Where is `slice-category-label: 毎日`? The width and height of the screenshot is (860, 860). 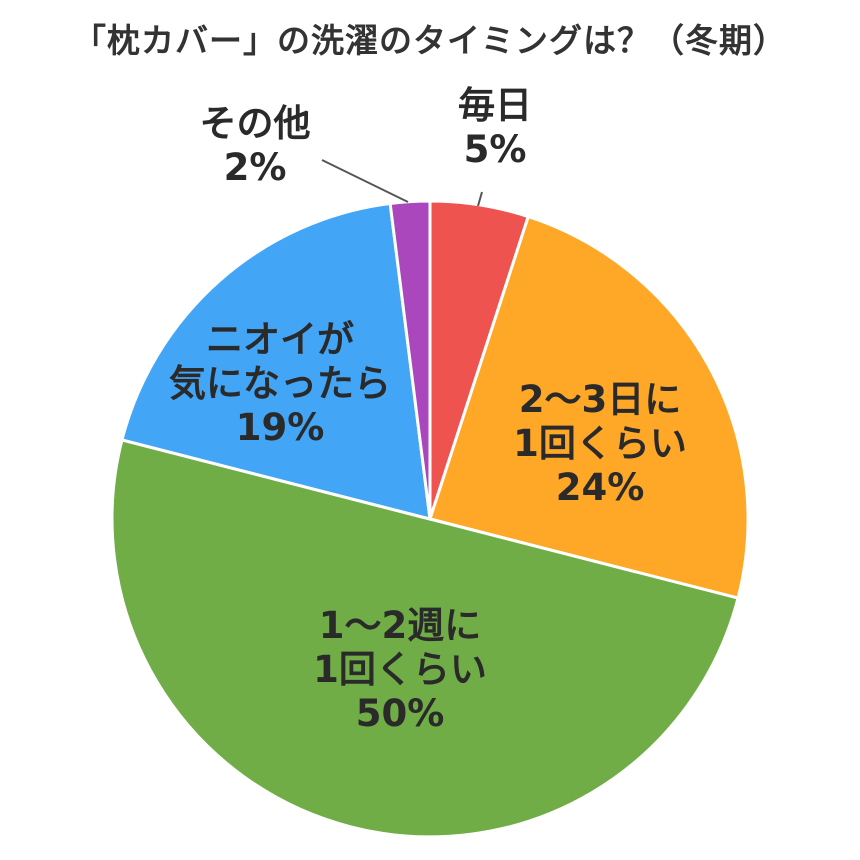
slice-category-label: 毎日 is located at coordinates (495, 105).